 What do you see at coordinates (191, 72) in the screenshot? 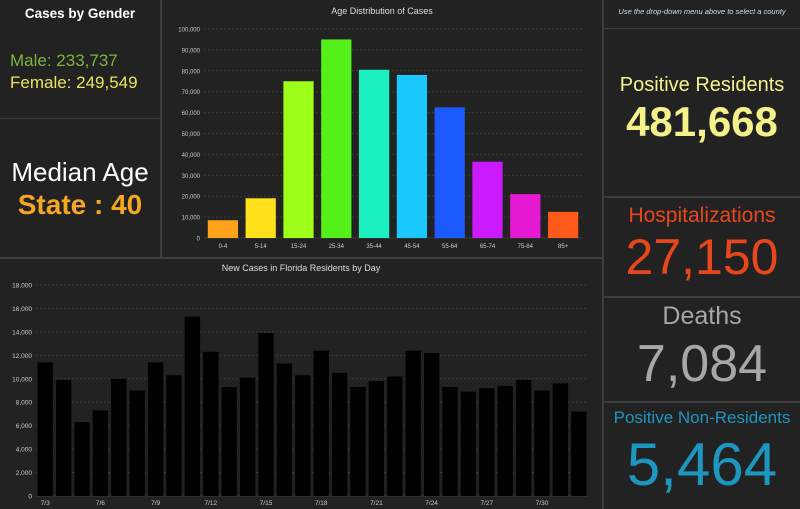
I see `y-tick-label: 80,000` at bounding box center [191, 72].